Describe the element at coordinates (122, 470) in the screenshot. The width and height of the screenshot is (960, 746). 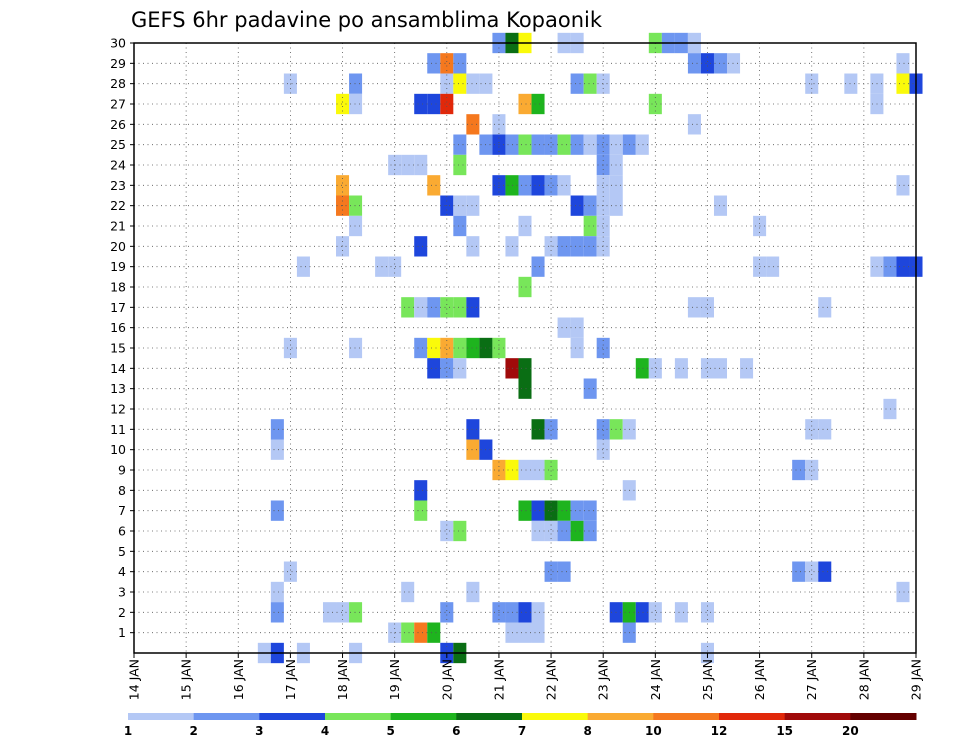
I see `y-tick-label: 9` at that location.